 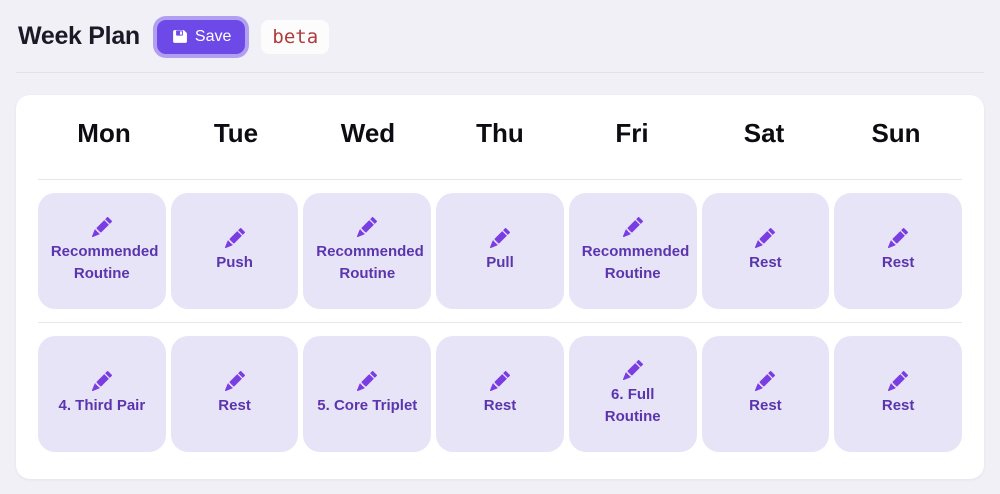 I want to click on plan-cell-label: Pull, so click(x=500, y=262).